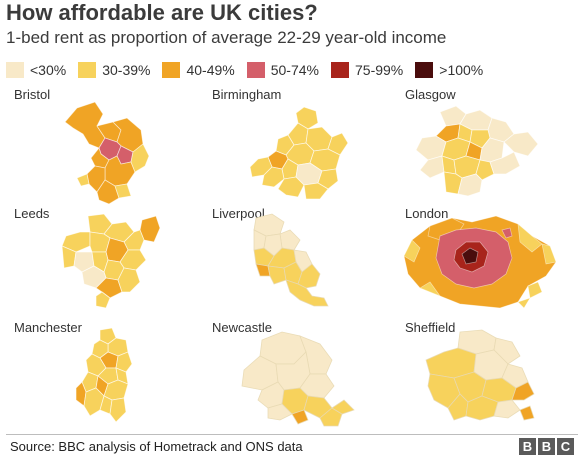 Image resolution: width=584 pixels, height=459 pixels. What do you see at coordinates (111, 261) in the screenshot?
I see `map-leeds` at bounding box center [111, 261].